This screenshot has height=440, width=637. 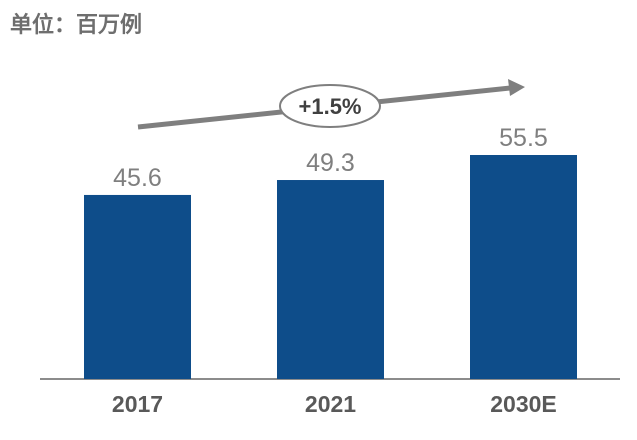 What do you see at coordinates (523, 138) in the screenshot?
I see `value-label-2030E: 55.5` at bounding box center [523, 138].